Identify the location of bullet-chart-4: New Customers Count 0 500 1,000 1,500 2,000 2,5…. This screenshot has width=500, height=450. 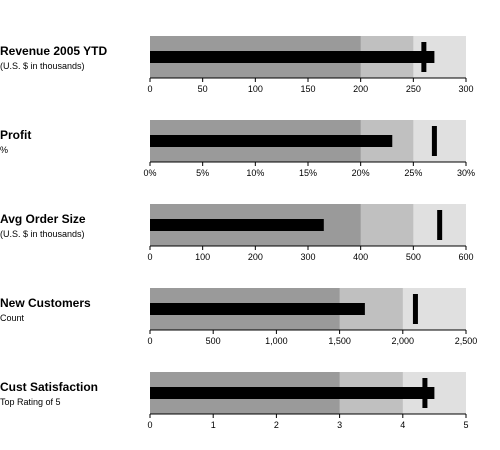
(238, 317).